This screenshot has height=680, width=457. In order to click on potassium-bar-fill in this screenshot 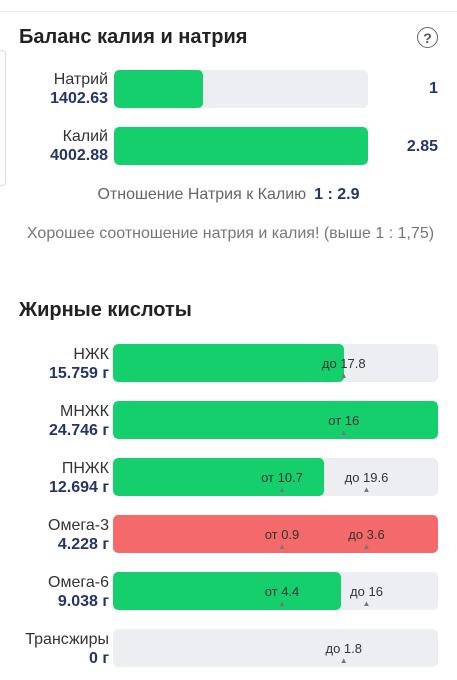, I will do `click(241, 146)`.